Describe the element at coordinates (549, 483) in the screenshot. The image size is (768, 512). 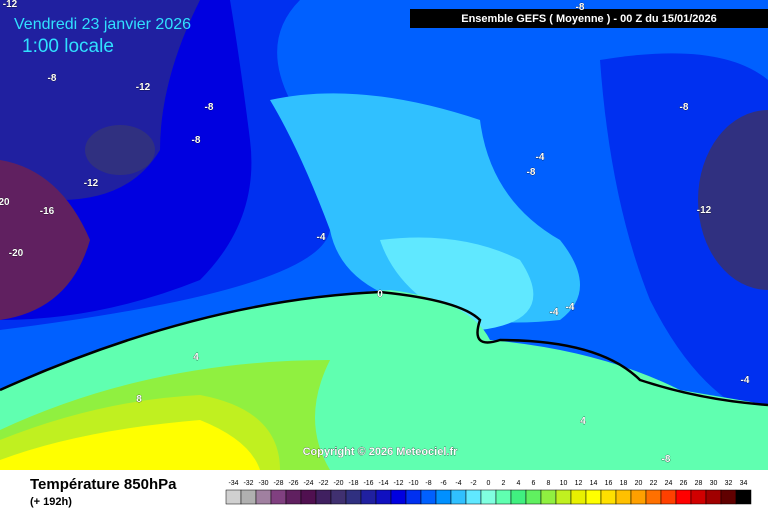
I see `colorbar-label: 8` at that location.